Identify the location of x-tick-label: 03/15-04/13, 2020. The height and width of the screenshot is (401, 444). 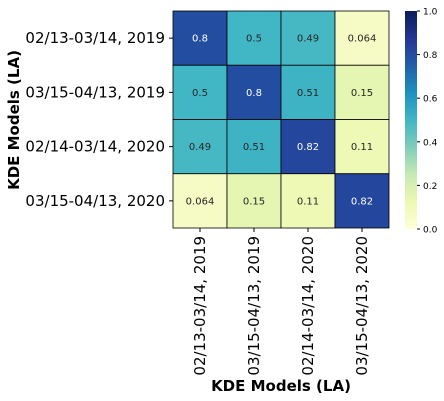
(362, 306).